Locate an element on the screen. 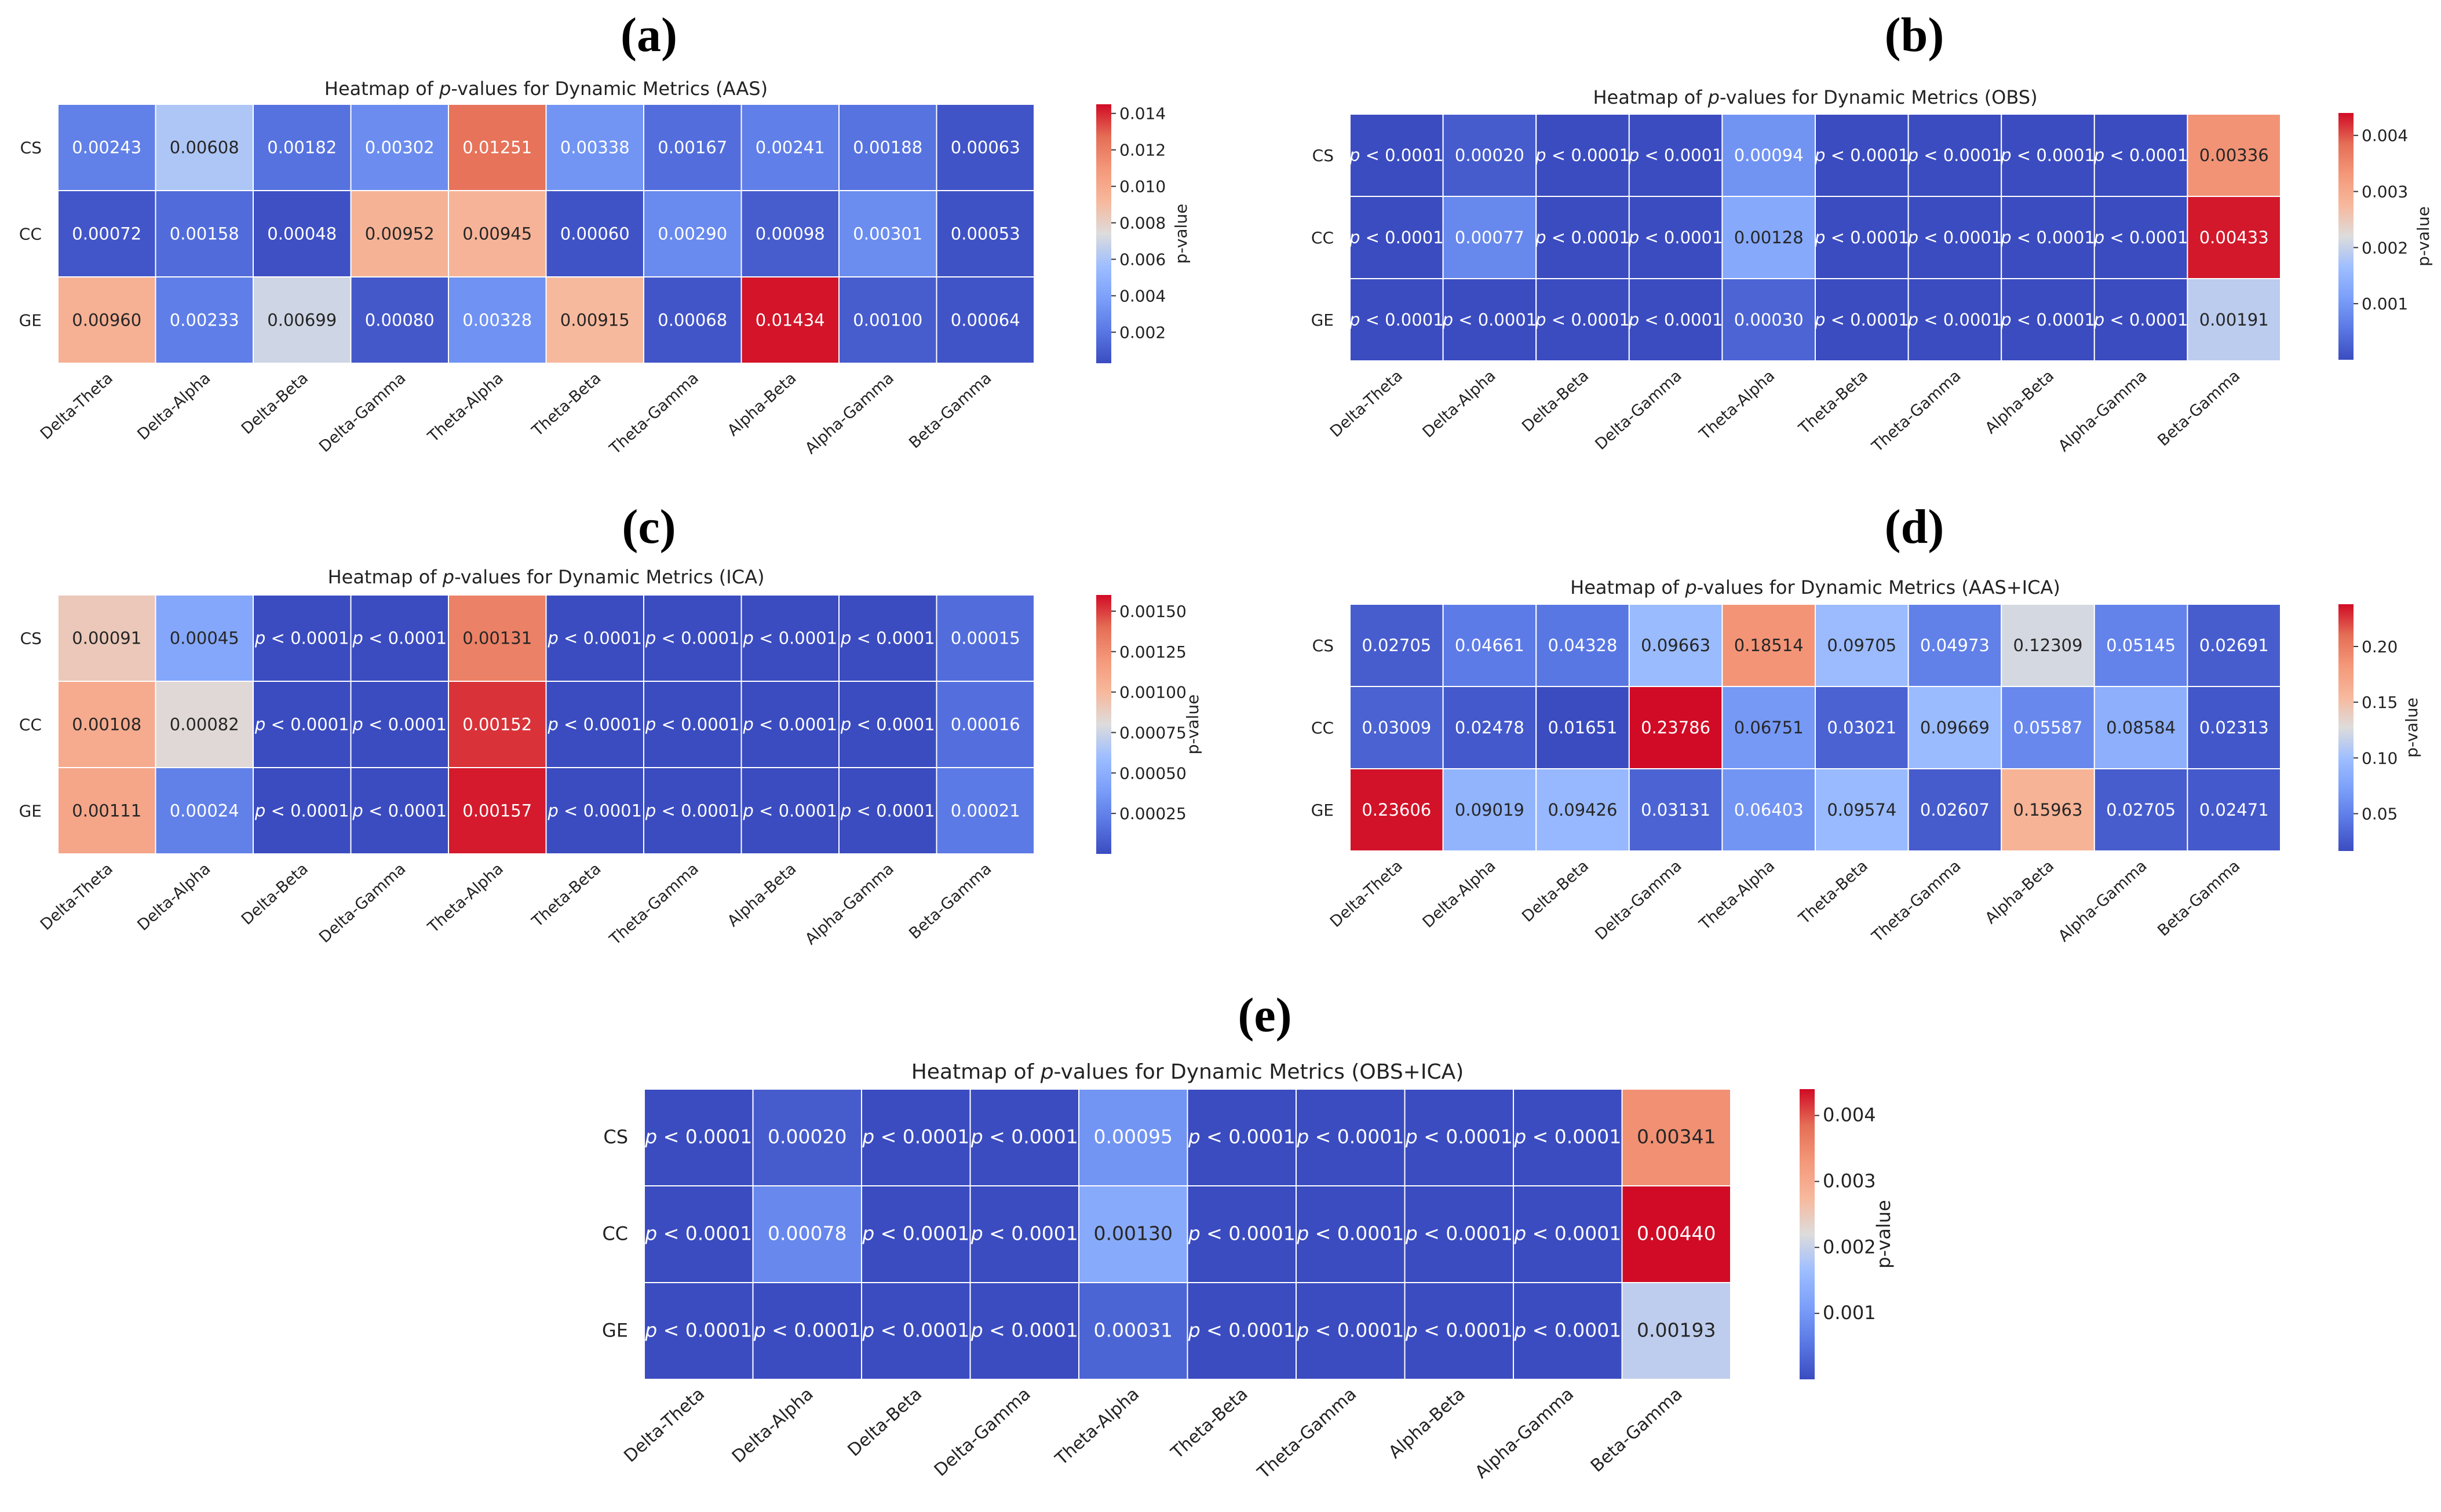 Image resolution: width=2441 pixels, height=1512 pixels. cell-label: 0.09426 is located at coordinates (1583, 810).